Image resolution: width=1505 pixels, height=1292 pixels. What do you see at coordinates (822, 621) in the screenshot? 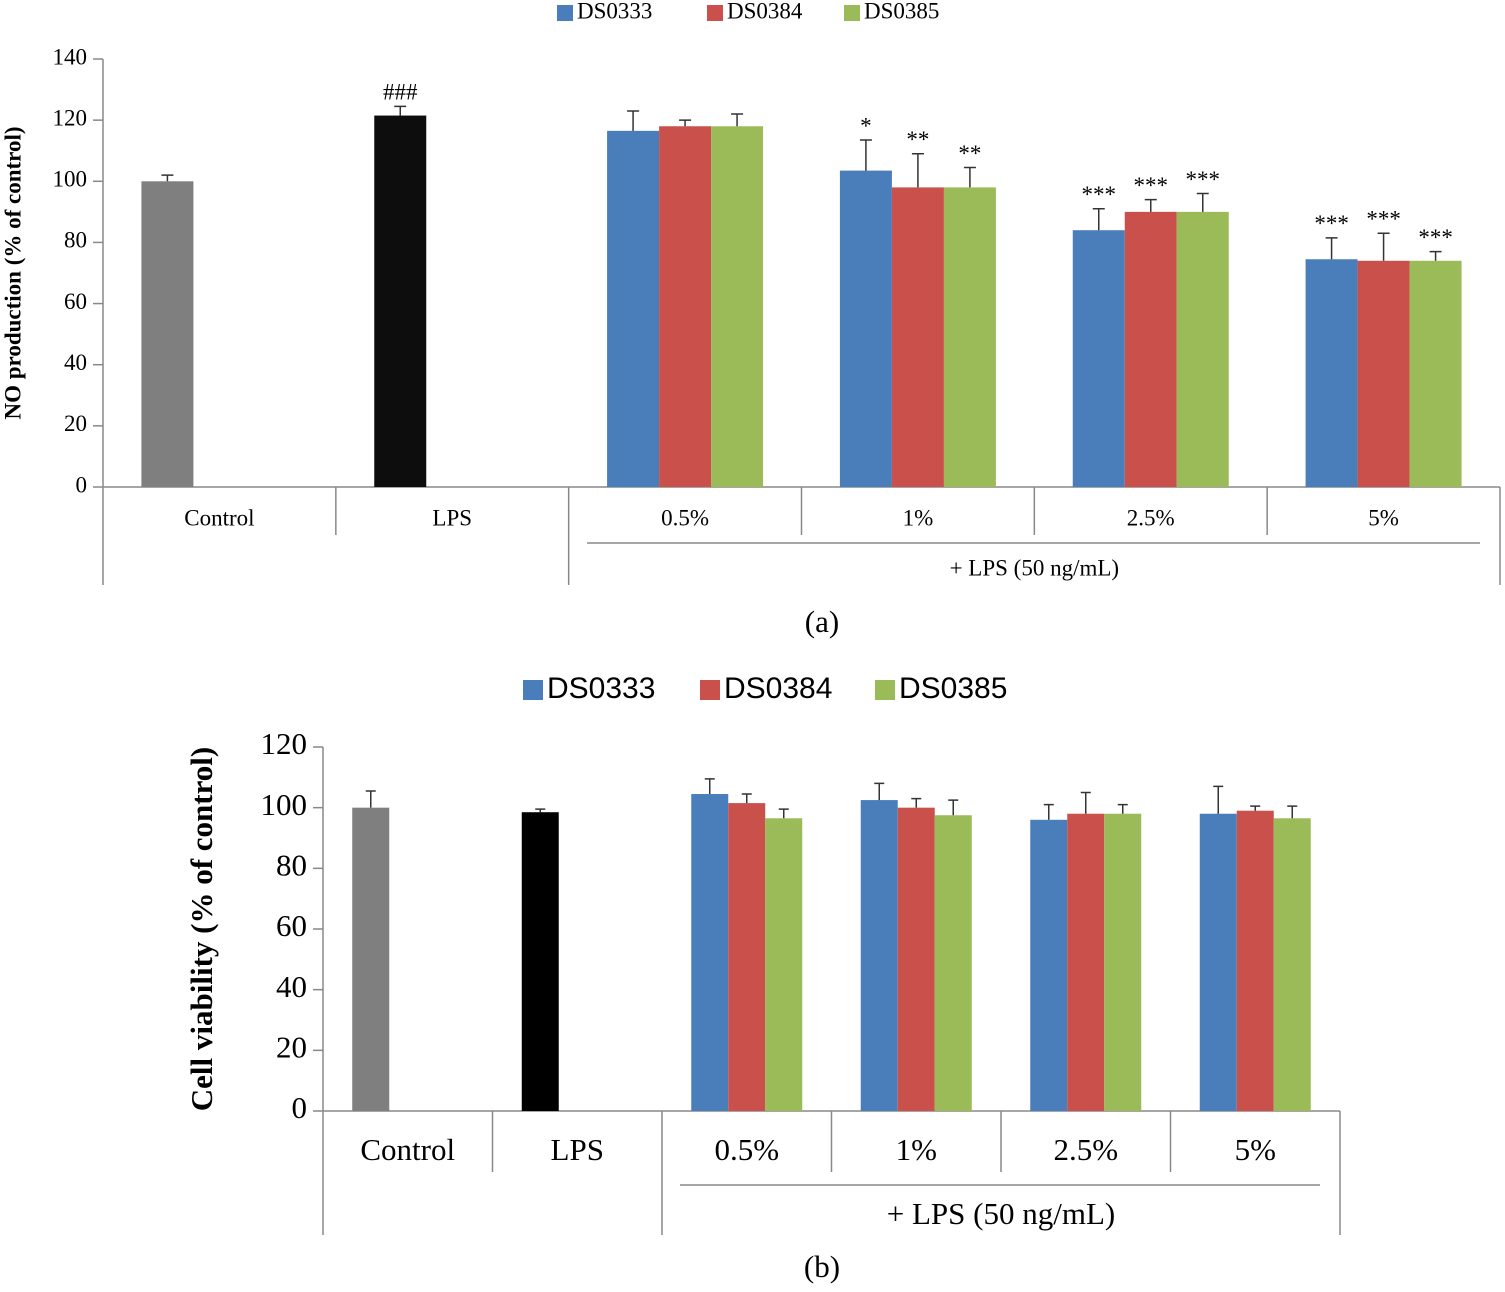
I see `caption: (a)` at bounding box center [822, 621].